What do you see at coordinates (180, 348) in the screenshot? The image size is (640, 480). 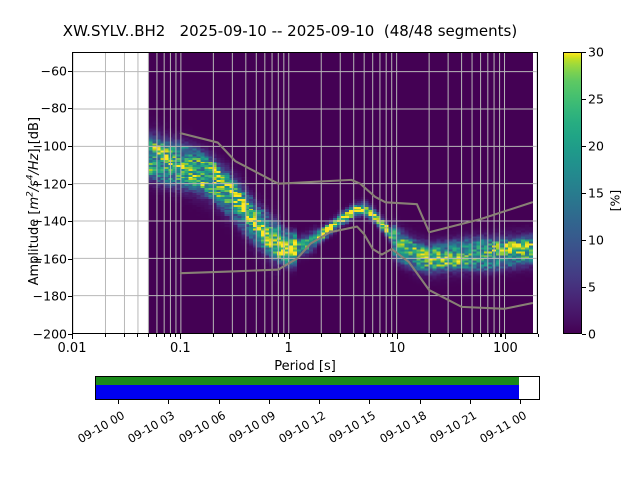 I see `x-tick-label: 0.1` at bounding box center [180, 348].